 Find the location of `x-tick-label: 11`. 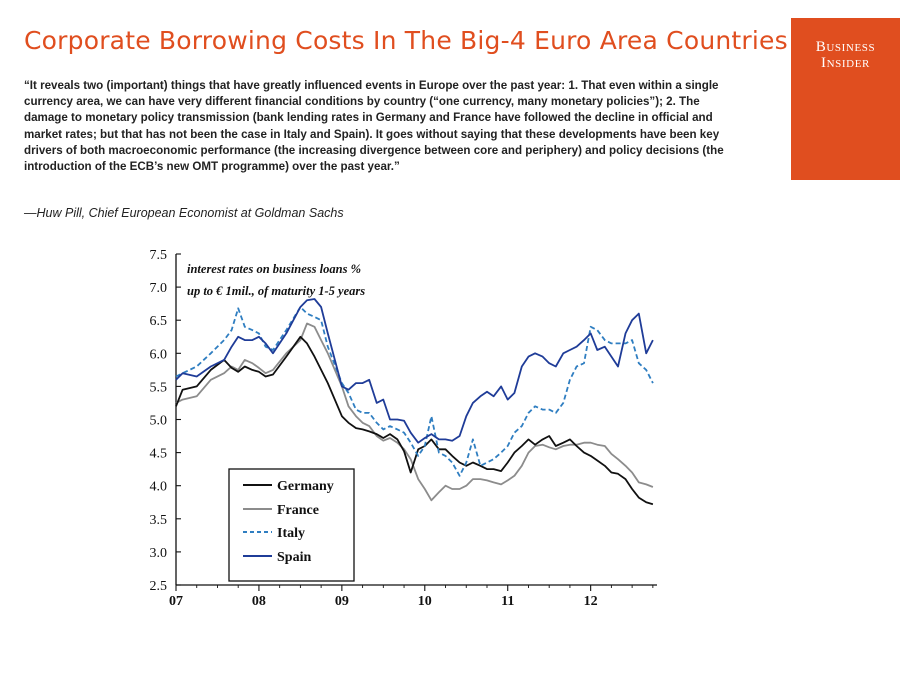

x-tick-label: 11 is located at coordinates (507, 601).